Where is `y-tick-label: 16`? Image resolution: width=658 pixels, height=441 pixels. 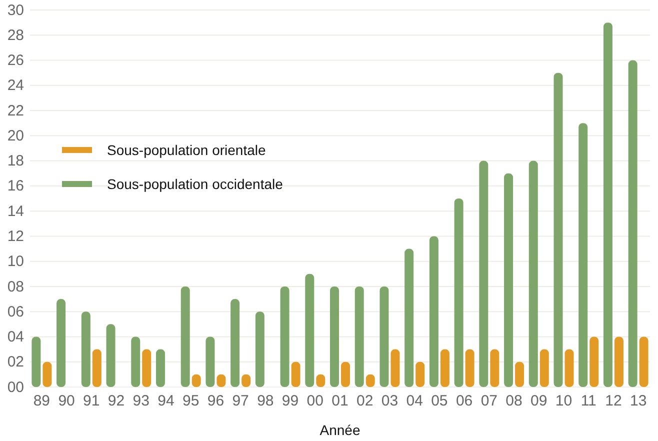 y-tick-label: 16 is located at coordinates (15, 186).